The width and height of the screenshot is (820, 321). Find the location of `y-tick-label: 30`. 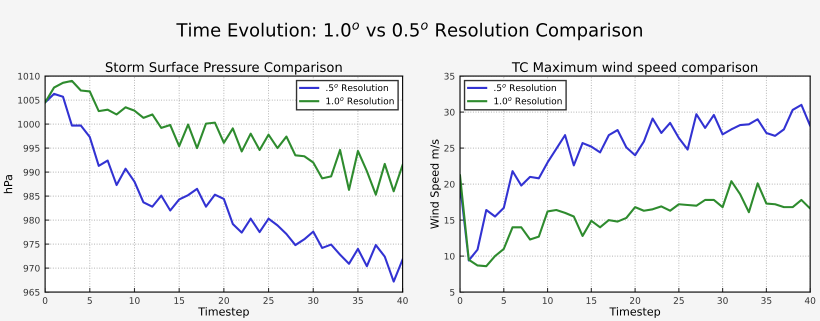

y-tick-label: 30 is located at coordinates (449, 112).